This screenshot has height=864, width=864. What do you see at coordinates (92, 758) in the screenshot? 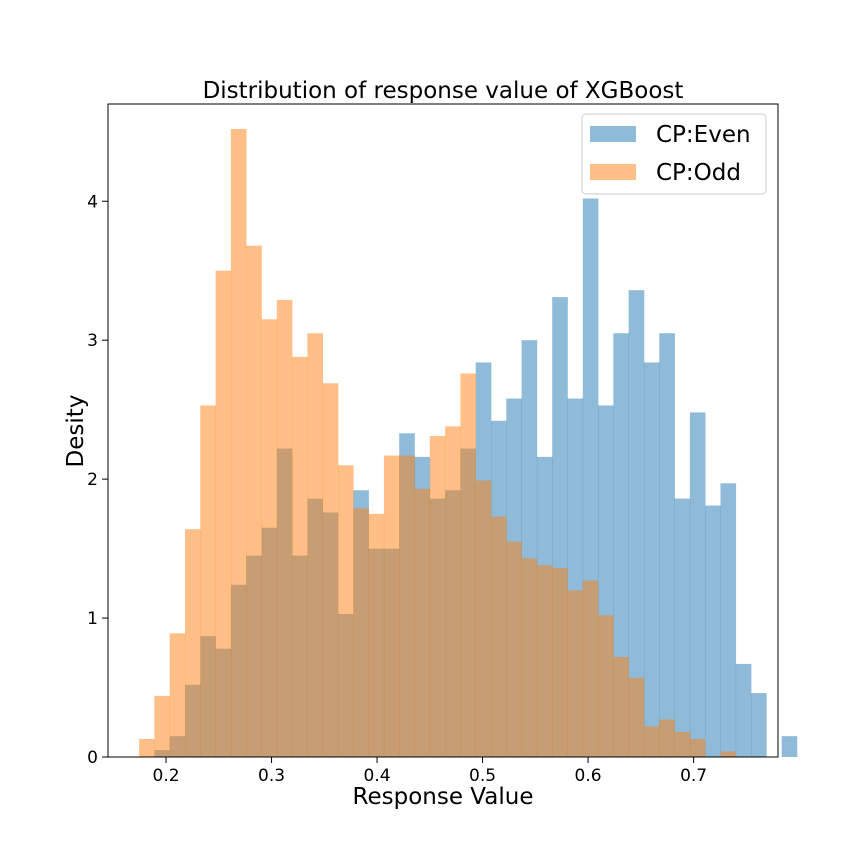
I see `y-tick-label: 0` at bounding box center [92, 758].